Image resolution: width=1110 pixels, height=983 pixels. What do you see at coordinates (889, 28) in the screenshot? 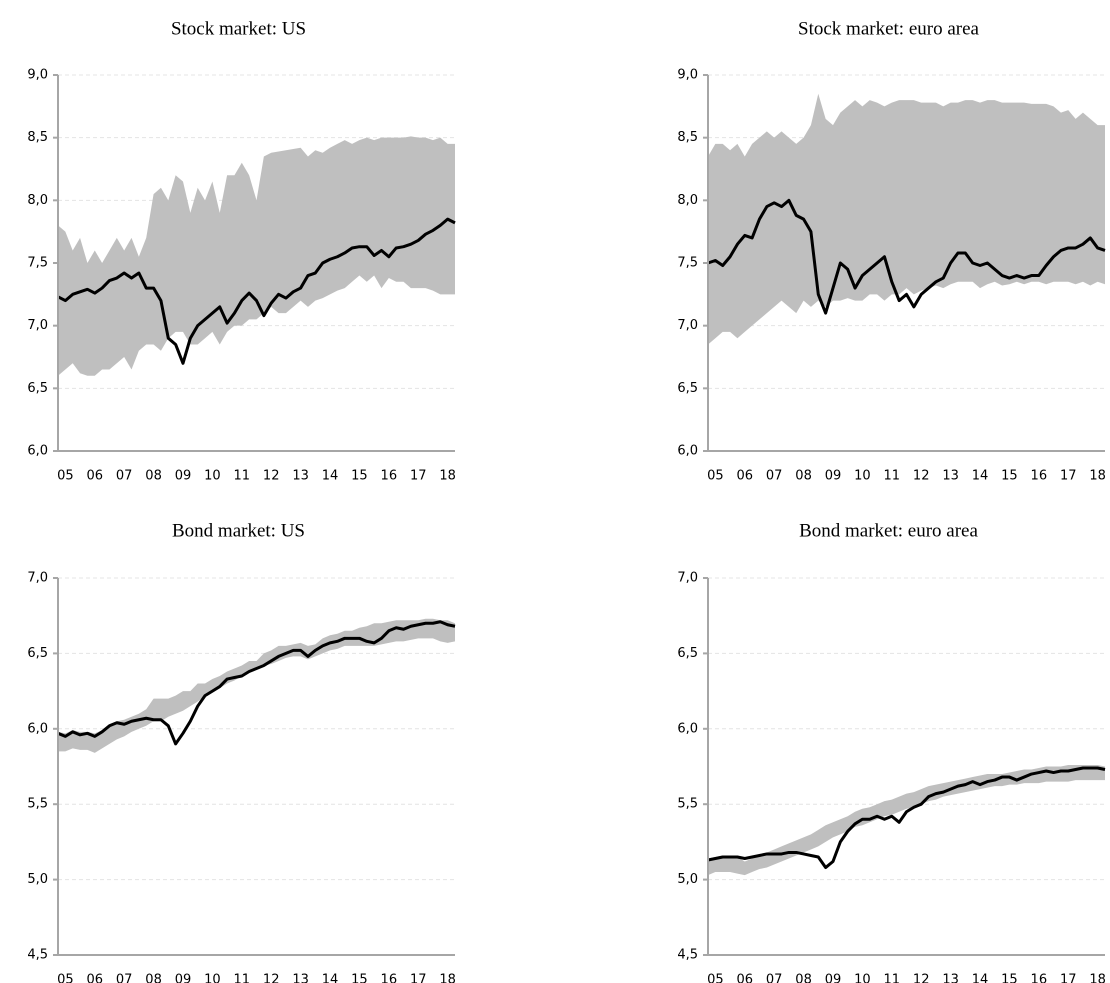
I see `chart-title: Stock market: euro area` at bounding box center [889, 28].